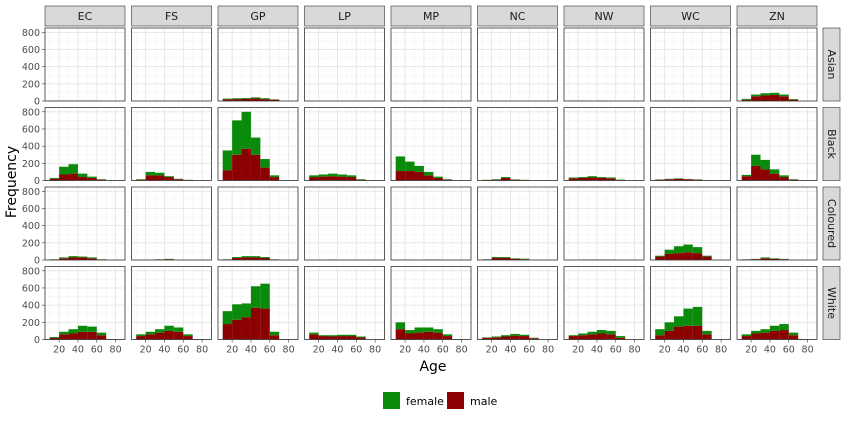  I want to click on strip-label-ZN: ZN, so click(777, 16).